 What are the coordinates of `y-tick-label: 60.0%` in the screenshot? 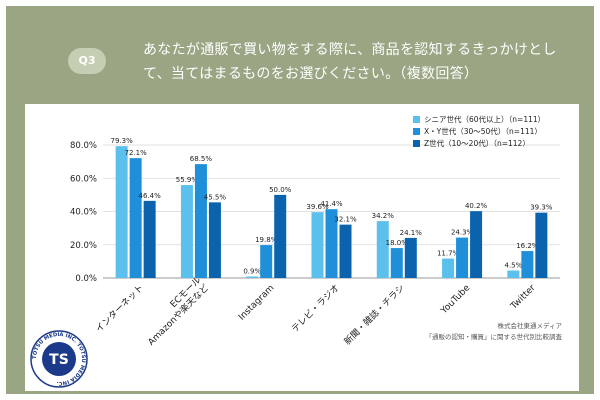 It's located at (83, 179).